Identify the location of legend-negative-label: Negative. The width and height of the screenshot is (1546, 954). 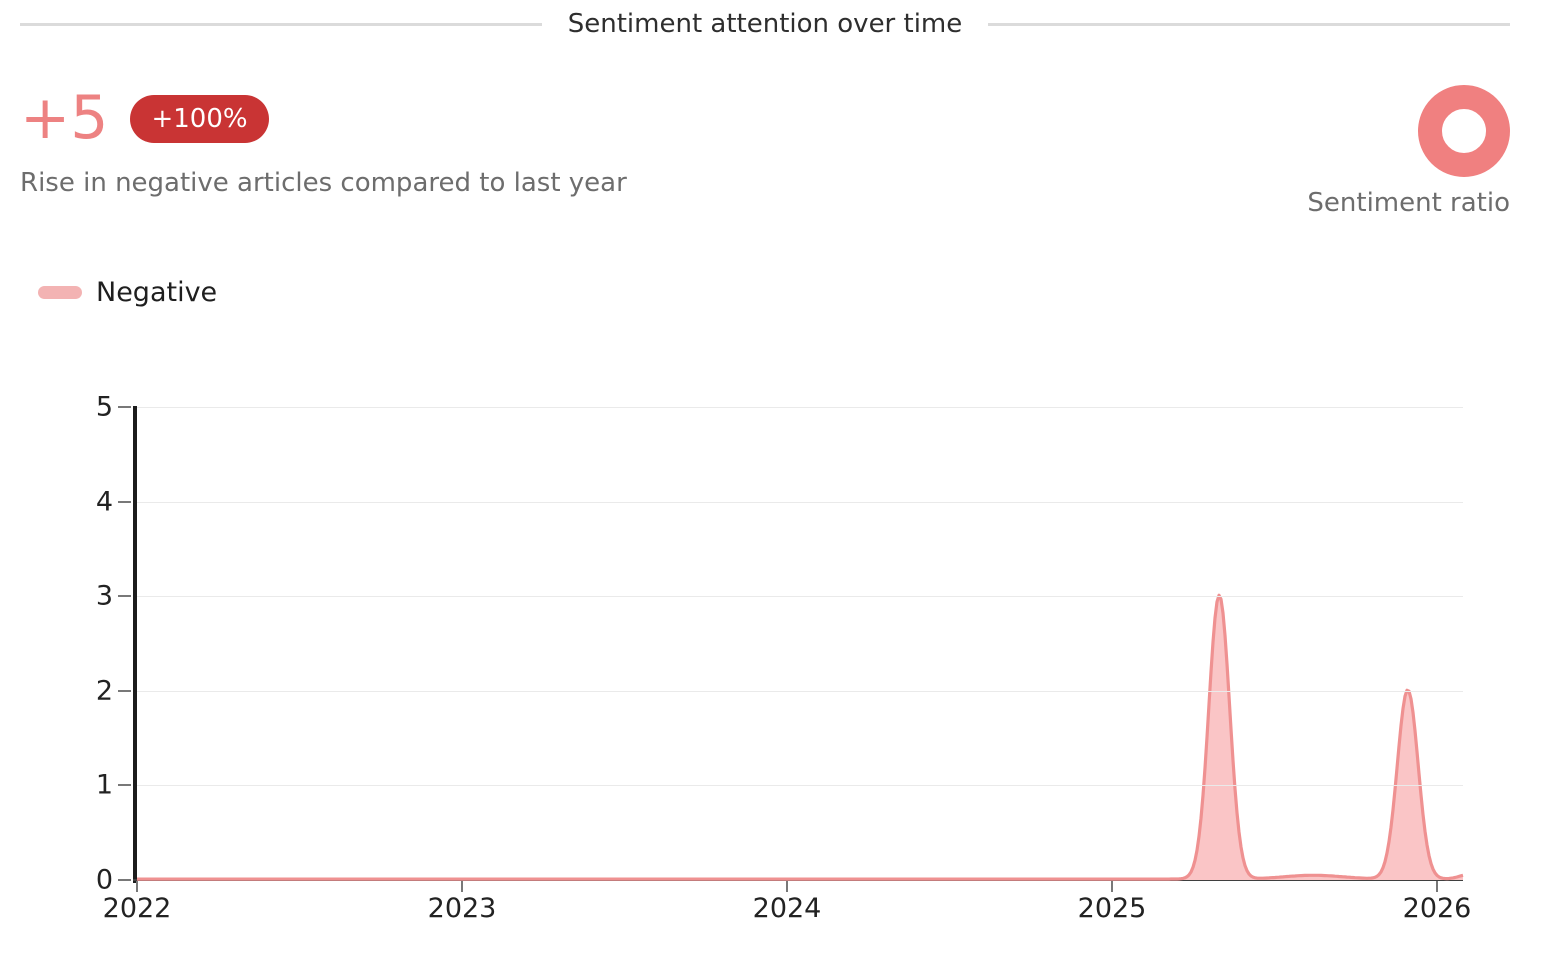
(157, 292).